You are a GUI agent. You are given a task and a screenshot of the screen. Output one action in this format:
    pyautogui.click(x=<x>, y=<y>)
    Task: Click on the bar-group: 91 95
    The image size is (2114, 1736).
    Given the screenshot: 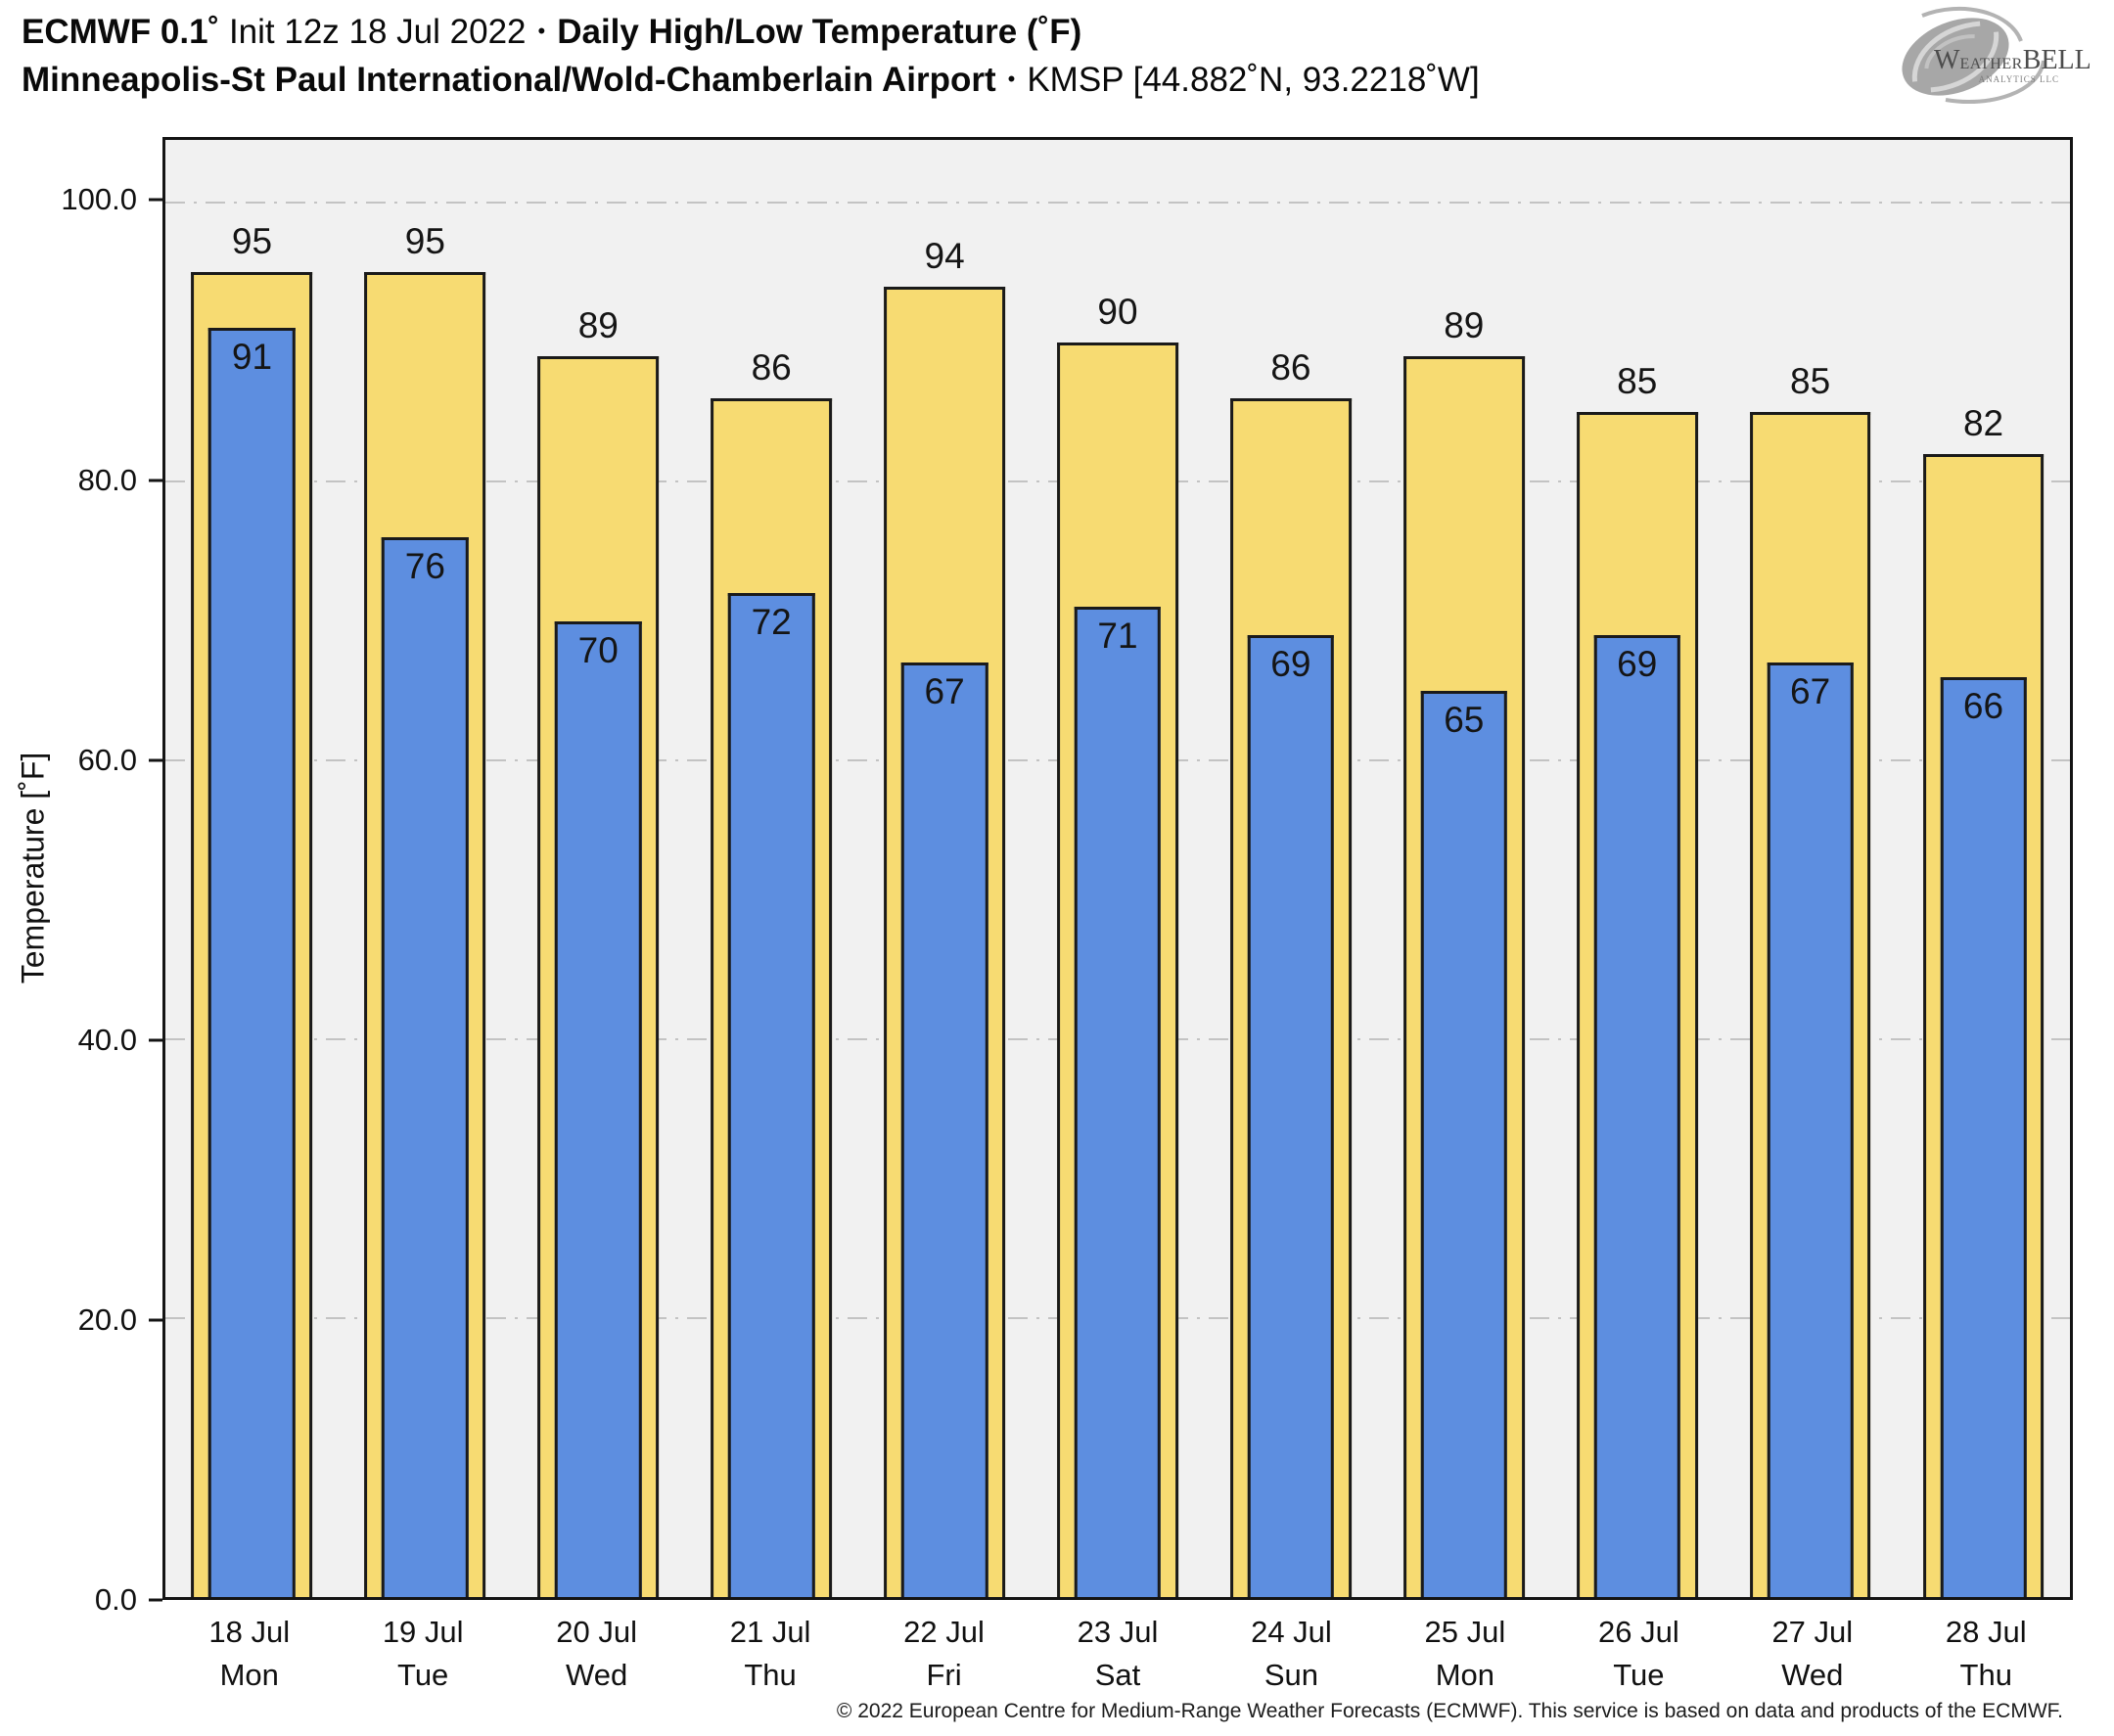 What is the action you would take?
    pyautogui.click(x=252, y=868)
    